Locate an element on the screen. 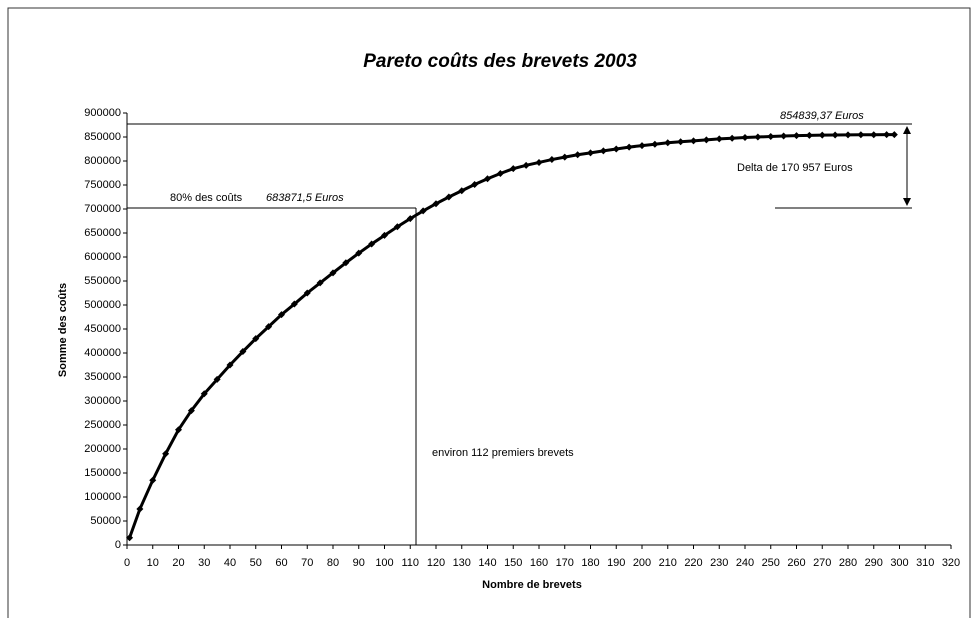 The width and height of the screenshot is (977, 618). x-tick-label: 300 is located at coordinates (899, 563).